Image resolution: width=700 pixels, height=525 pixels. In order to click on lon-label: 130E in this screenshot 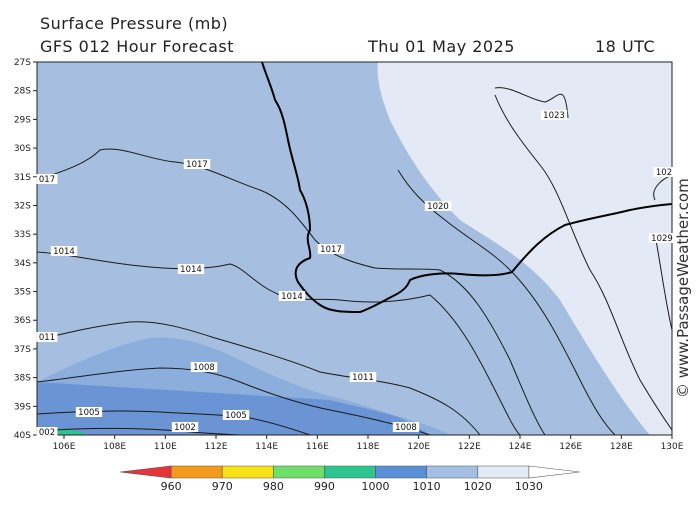, I will do `click(672, 447)`.